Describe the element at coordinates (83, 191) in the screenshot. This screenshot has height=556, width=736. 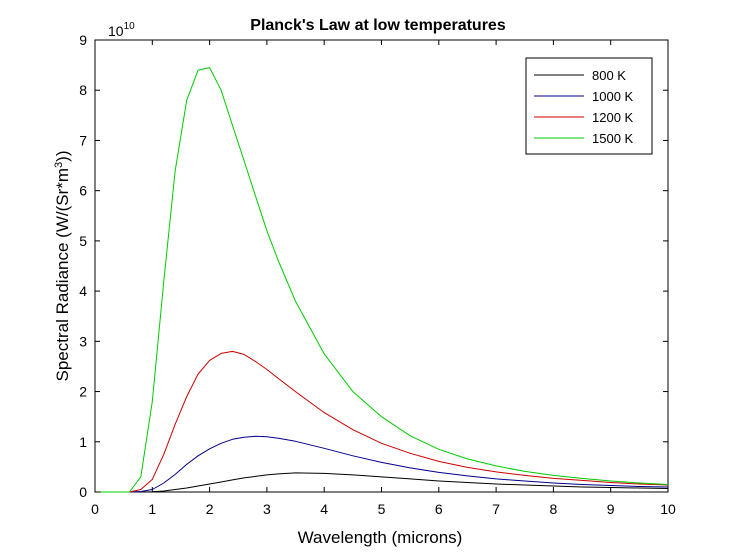
I see `y-tick-label: 6` at that location.